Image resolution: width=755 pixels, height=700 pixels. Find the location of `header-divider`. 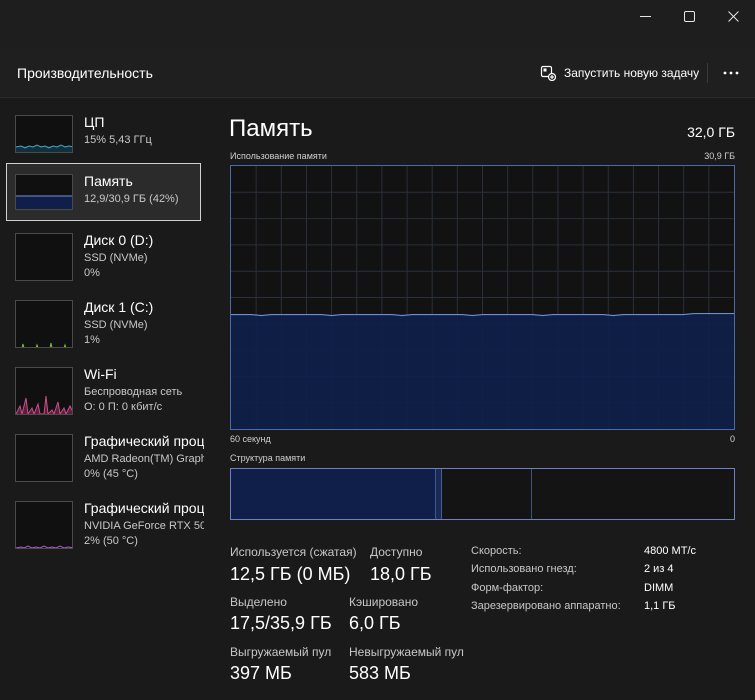

header-divider is located at coordinates (707, 73).